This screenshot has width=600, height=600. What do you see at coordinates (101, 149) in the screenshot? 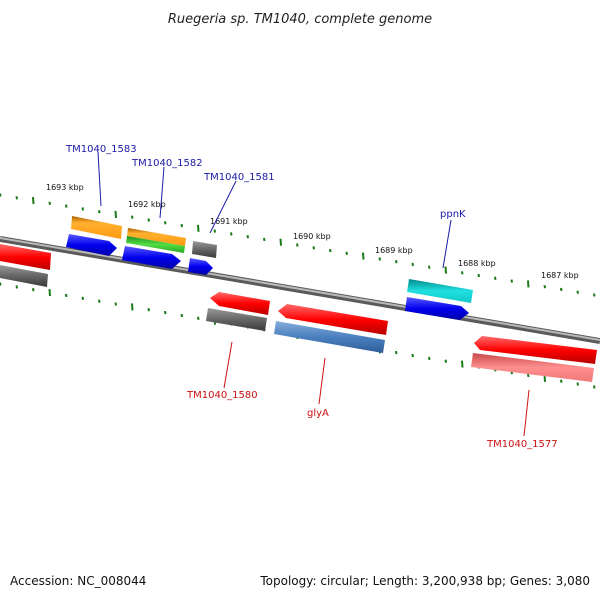
I see `label-tm1040-1583: TM1040_1583` at bounding box center [101, 149].